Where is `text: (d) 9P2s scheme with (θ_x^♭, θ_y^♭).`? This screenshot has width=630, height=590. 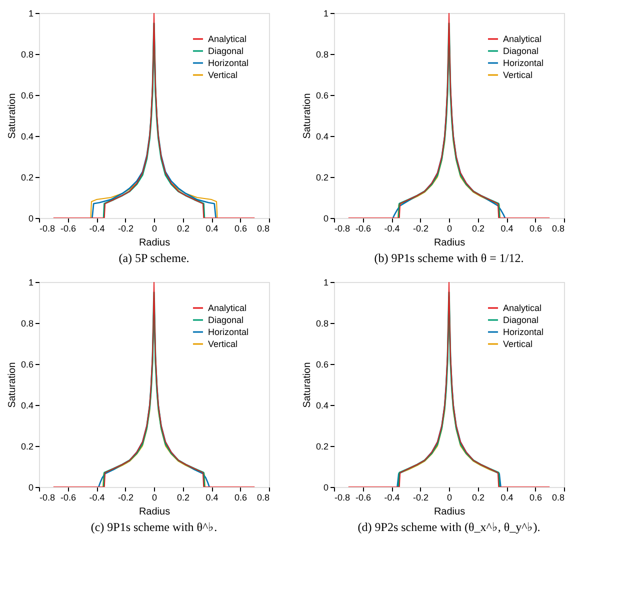
text: (d) 9P2s scheme with (θ_x^♭, θ_y^♭). is located at coordinates (449, 527).